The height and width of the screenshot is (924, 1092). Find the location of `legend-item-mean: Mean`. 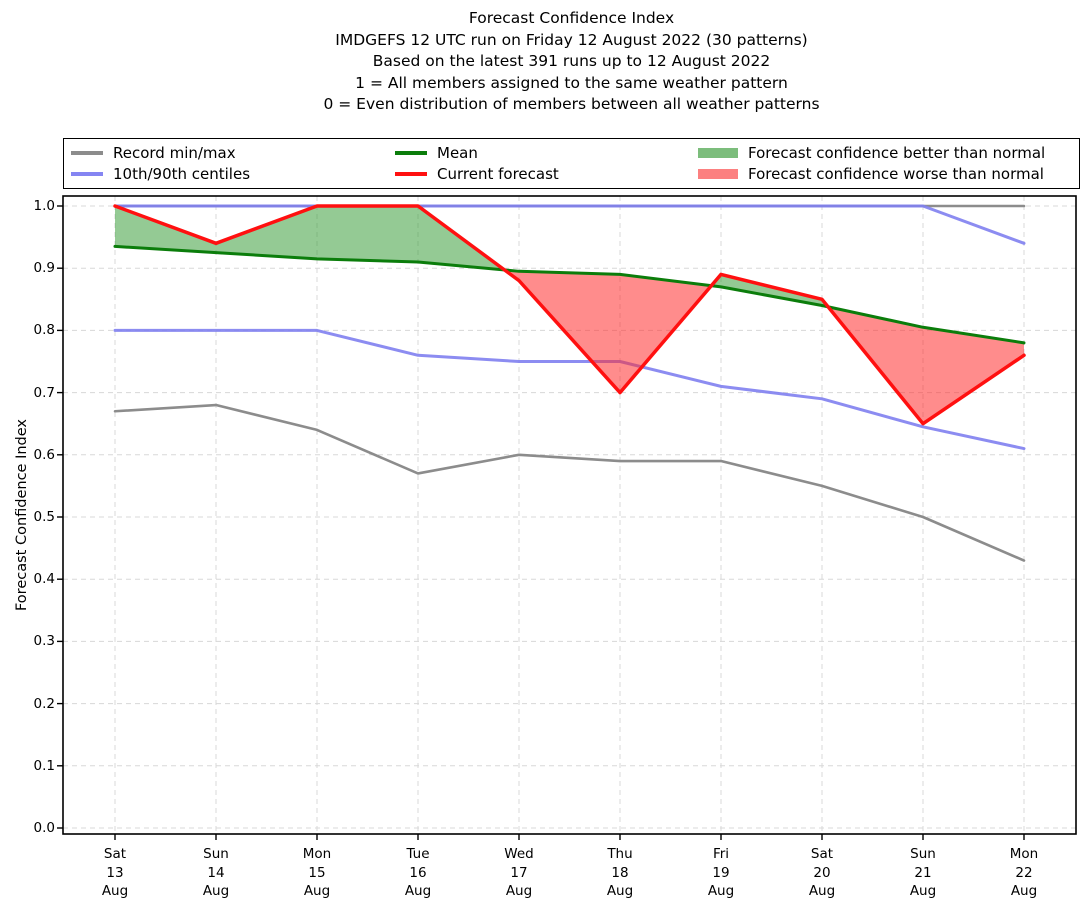

legend-item-mean: Mean is located at coordinates (477, 153).